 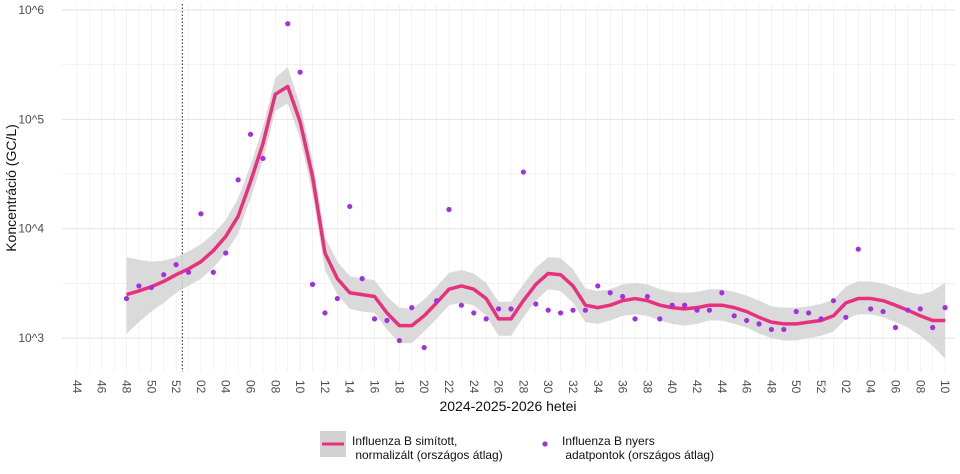 What do you see at coordinates (11, 188) in the screenshot?
I see `y-axis-title: Koncentráció (GC/L)` at bounding box center [11, 188].